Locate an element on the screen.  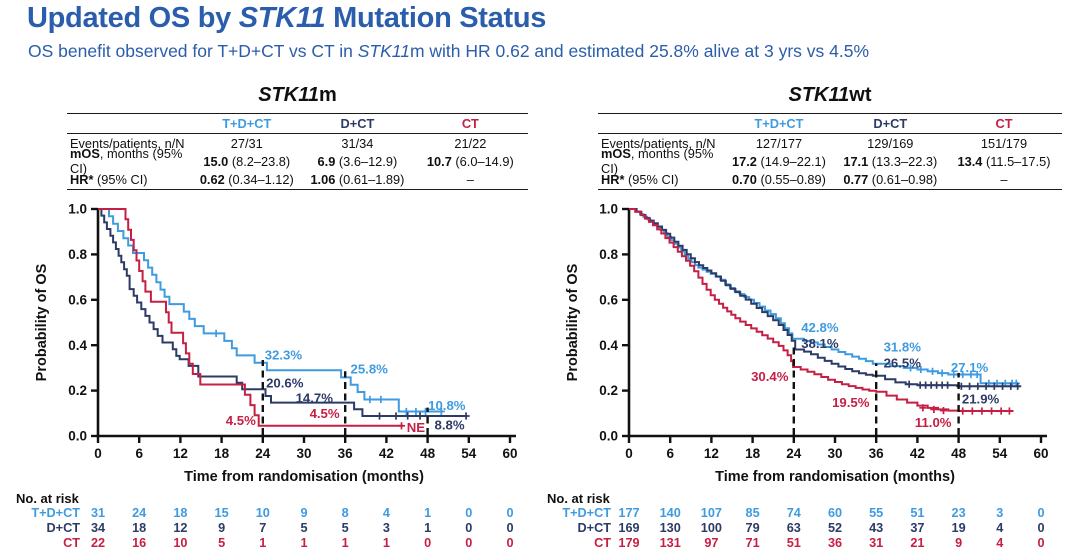
page-title-gene: STK11 is located at coordinates (282, 18).